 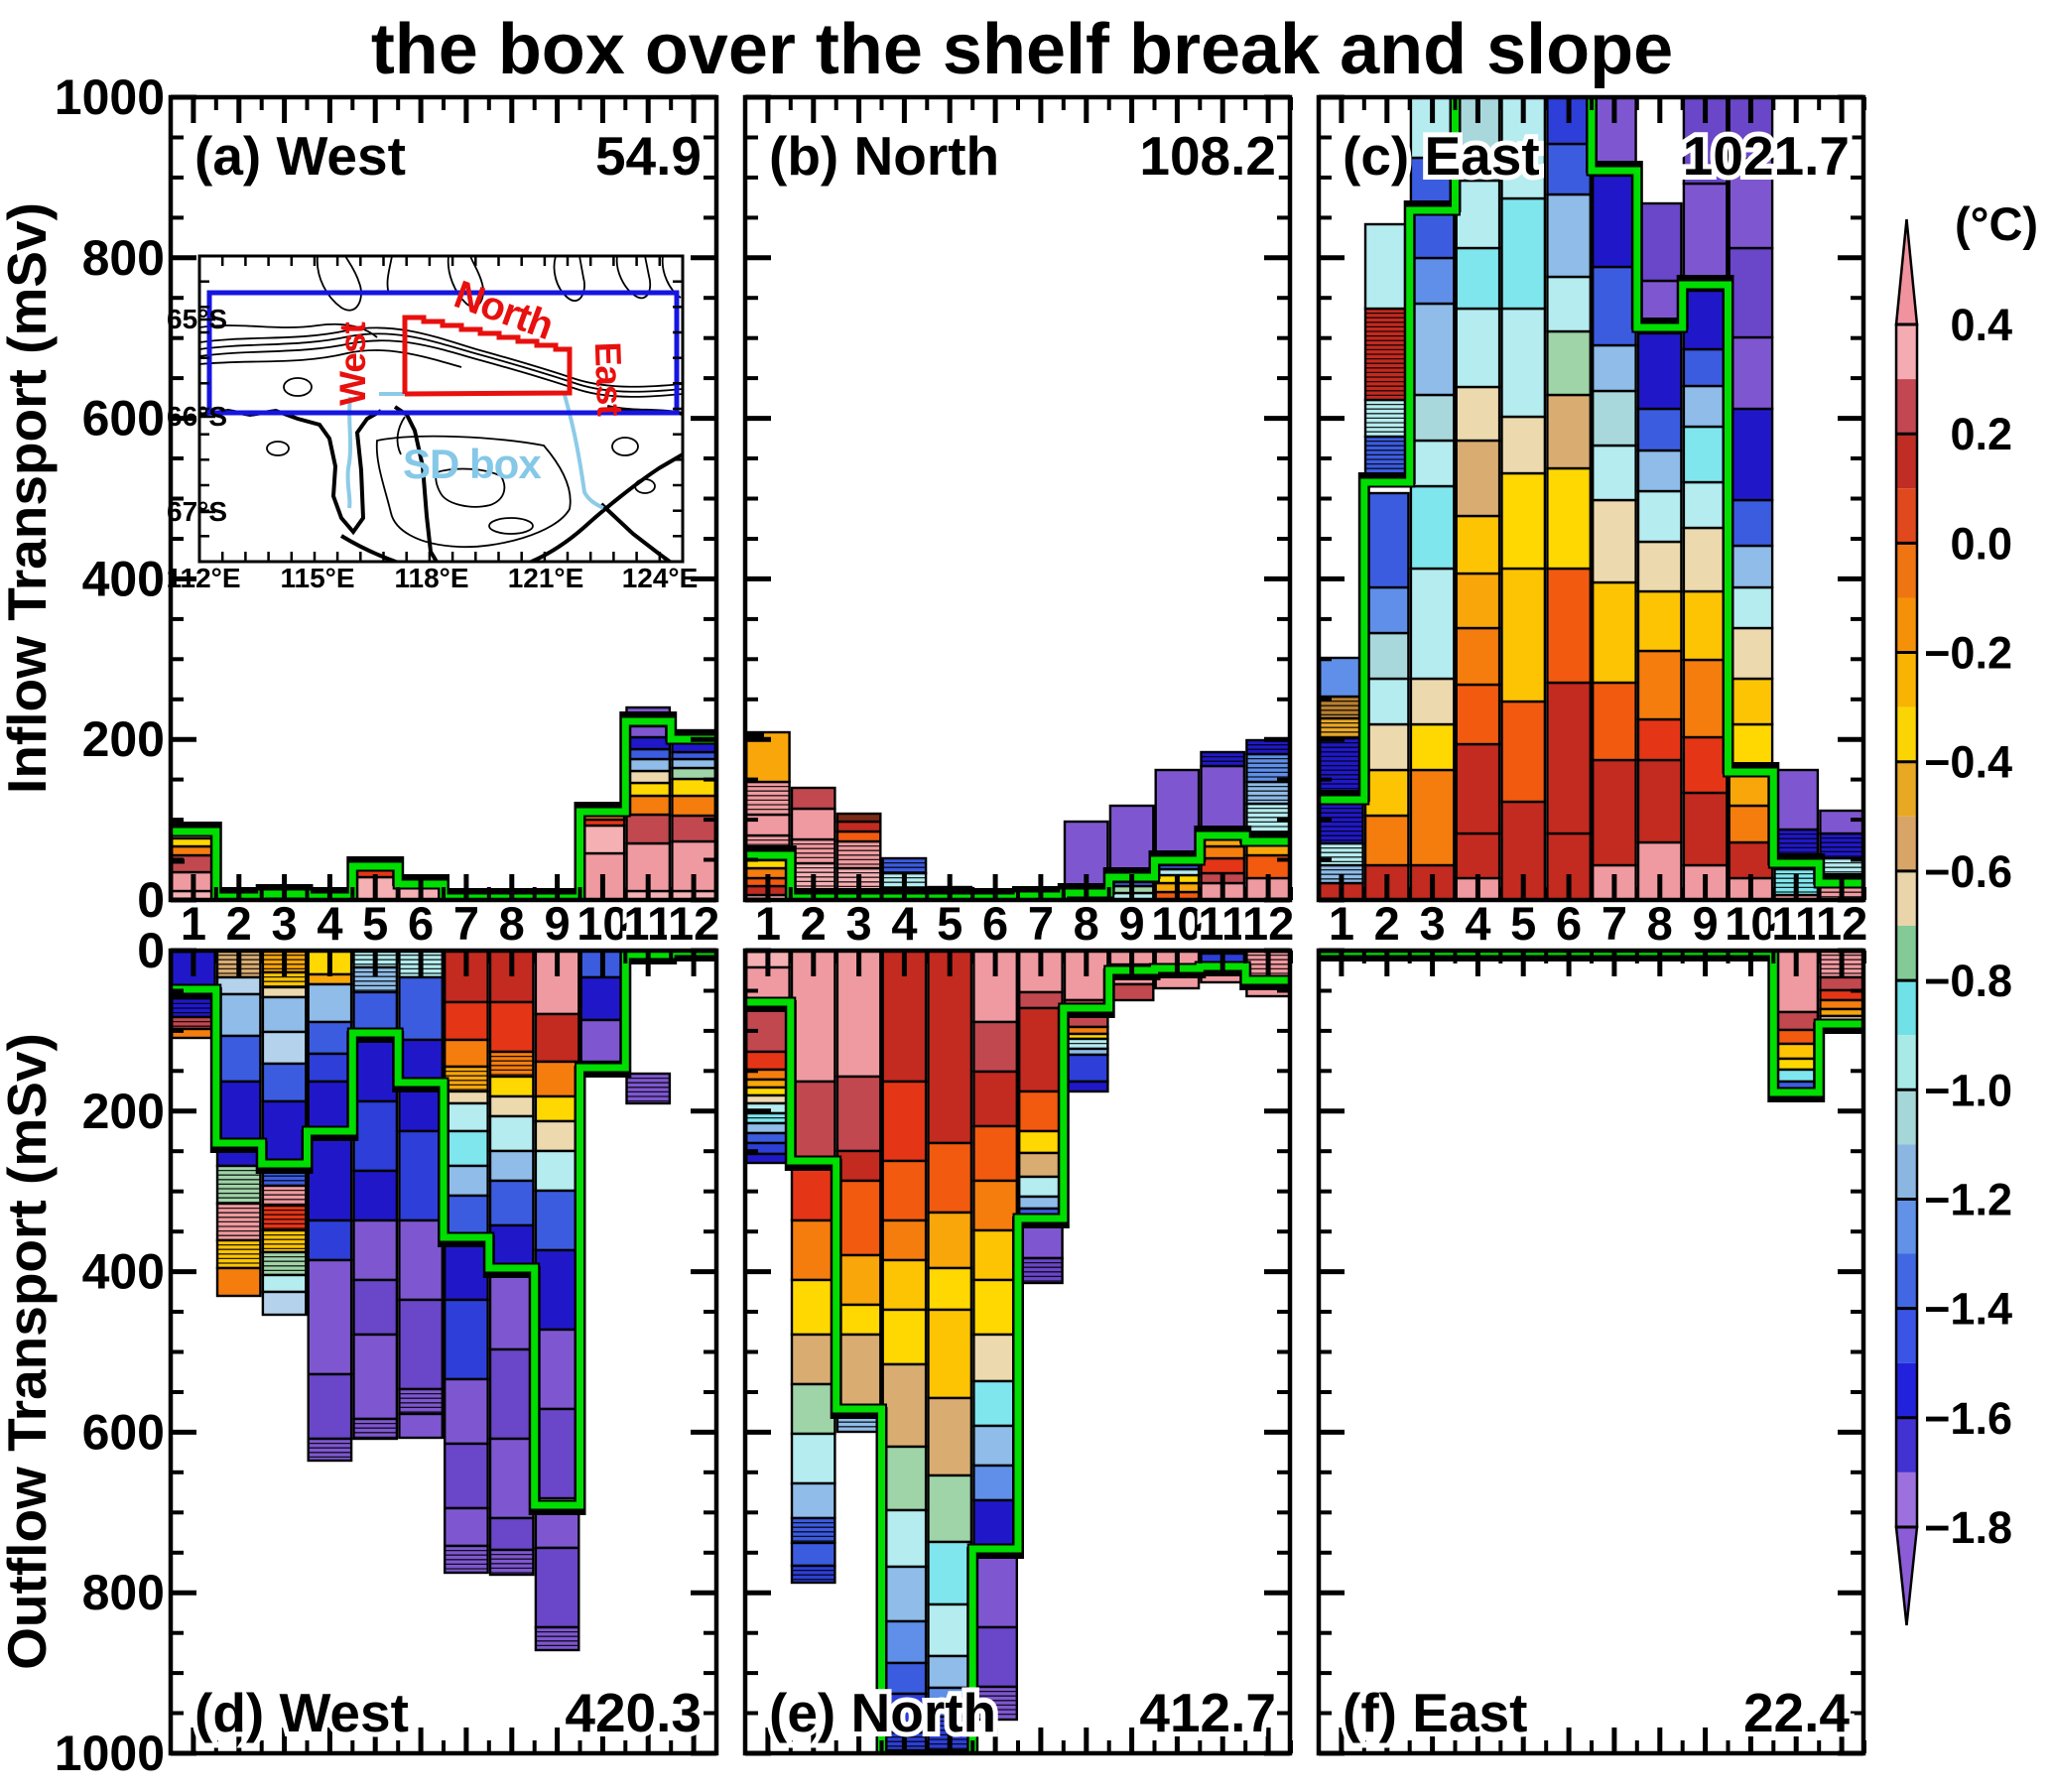 I want to click on svg-text: 412.7, so click(x=1207, y=1712).